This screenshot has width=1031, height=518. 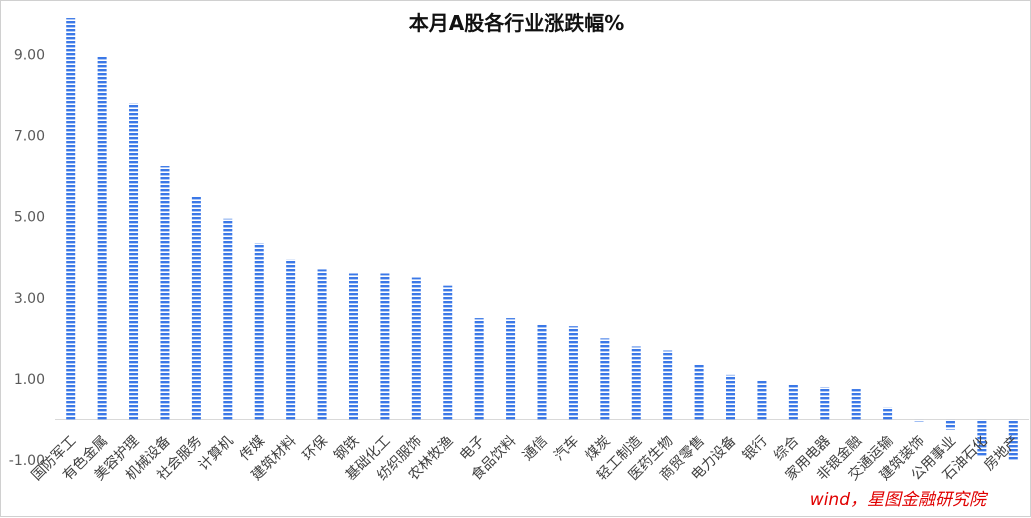 What do you see at coordinates (322, 344) in the screenshot?
I see `bar-环保` at bounding box center [322, 344].